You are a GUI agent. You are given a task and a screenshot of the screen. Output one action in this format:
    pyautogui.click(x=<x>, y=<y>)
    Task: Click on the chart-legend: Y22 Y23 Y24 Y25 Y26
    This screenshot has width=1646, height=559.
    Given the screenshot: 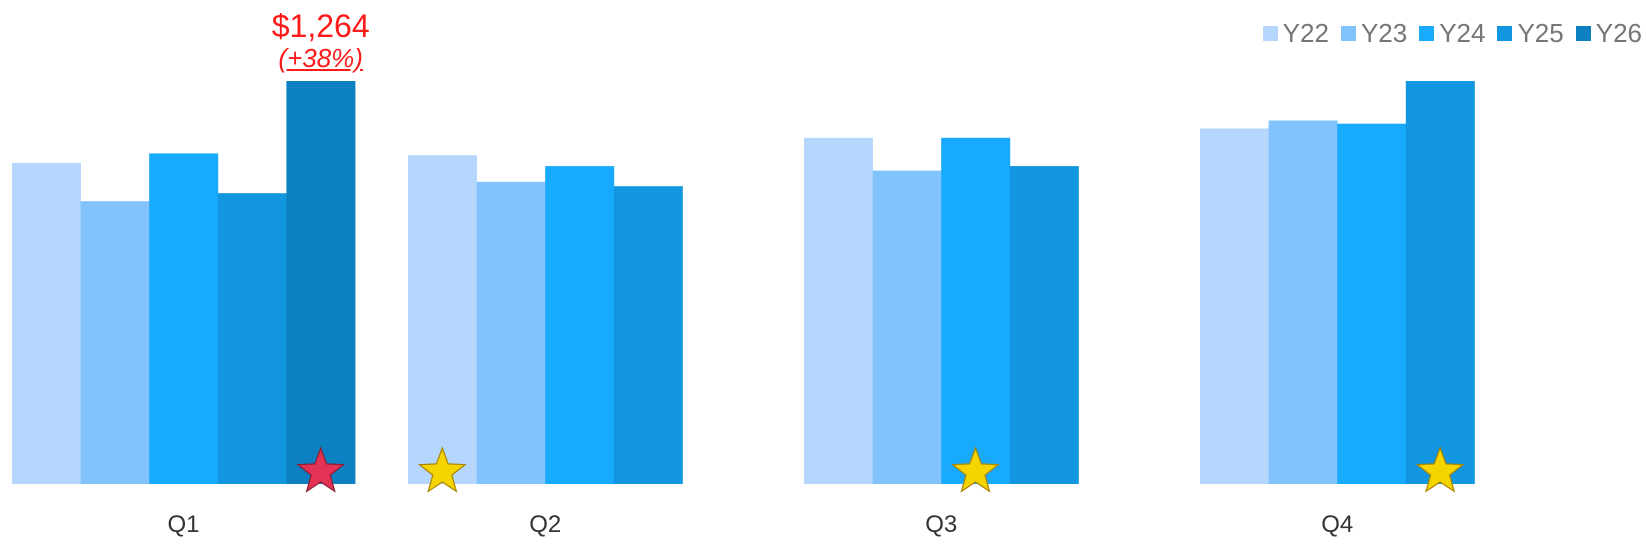 What is the action you would take?
    pyautogui.click(x=1452, y=33)
    